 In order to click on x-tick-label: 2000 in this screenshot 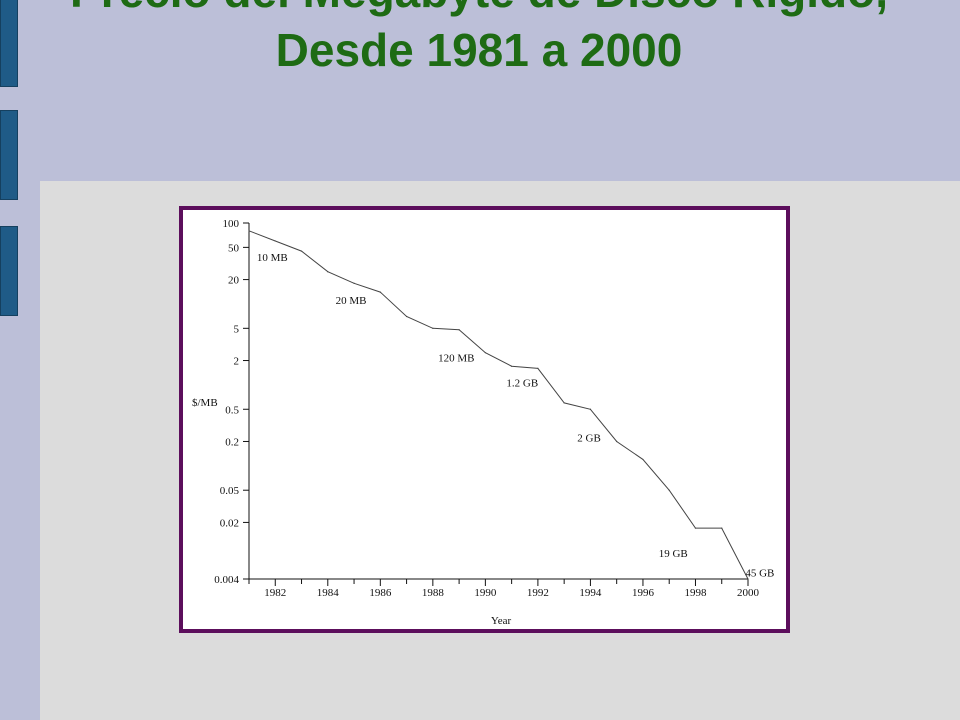, I will do `click(748, 593)`.